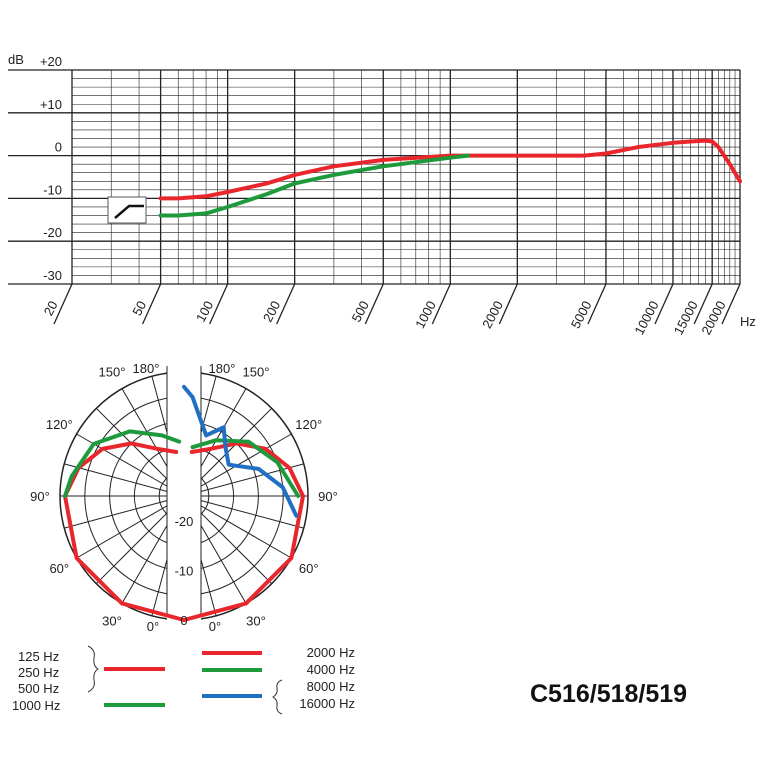 This screenshot has width=768, height=768. Describe the element at coordinates (271, 311) in the screenshot. I see `x-tick-label: 200` at that location.